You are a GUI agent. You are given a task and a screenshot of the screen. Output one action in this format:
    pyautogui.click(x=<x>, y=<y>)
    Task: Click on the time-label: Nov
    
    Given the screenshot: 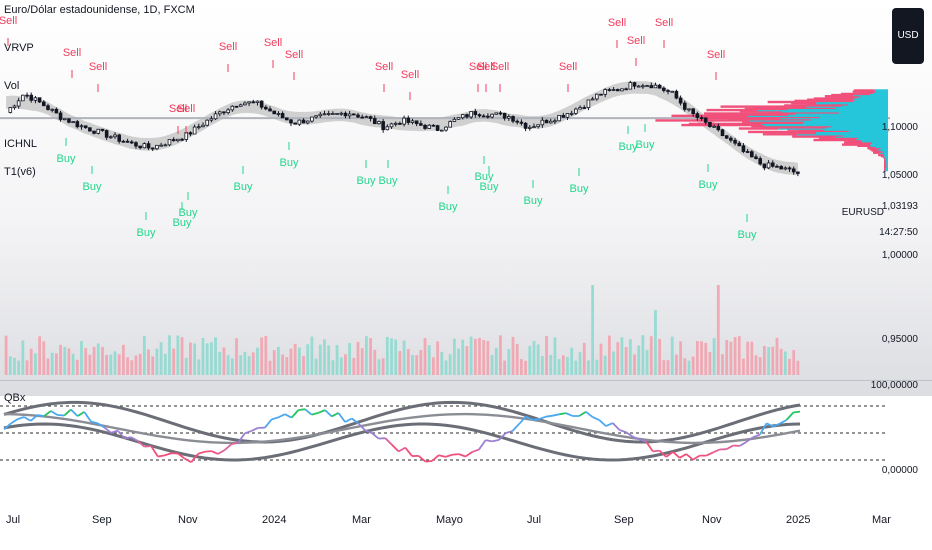 What is the action you would take?
    pyautogui.click(x=712, y=520)
    